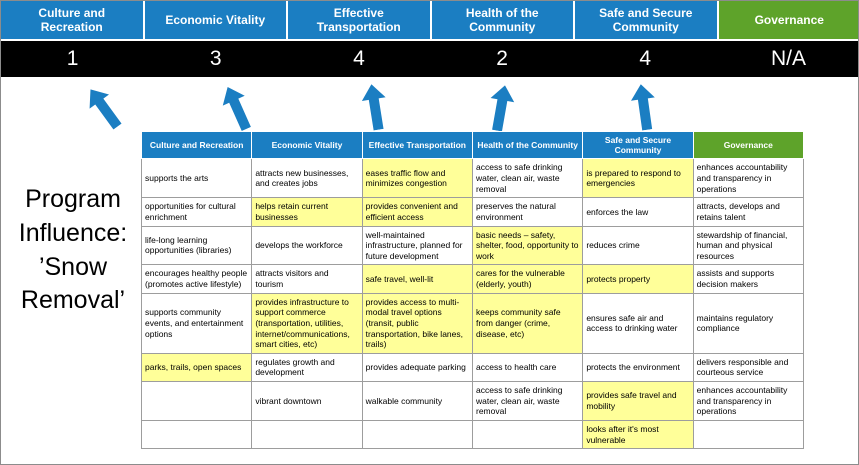  Describe the element at coordinates (527, 367) in the screenshot. I see `table-cell: access to health care` at that location.